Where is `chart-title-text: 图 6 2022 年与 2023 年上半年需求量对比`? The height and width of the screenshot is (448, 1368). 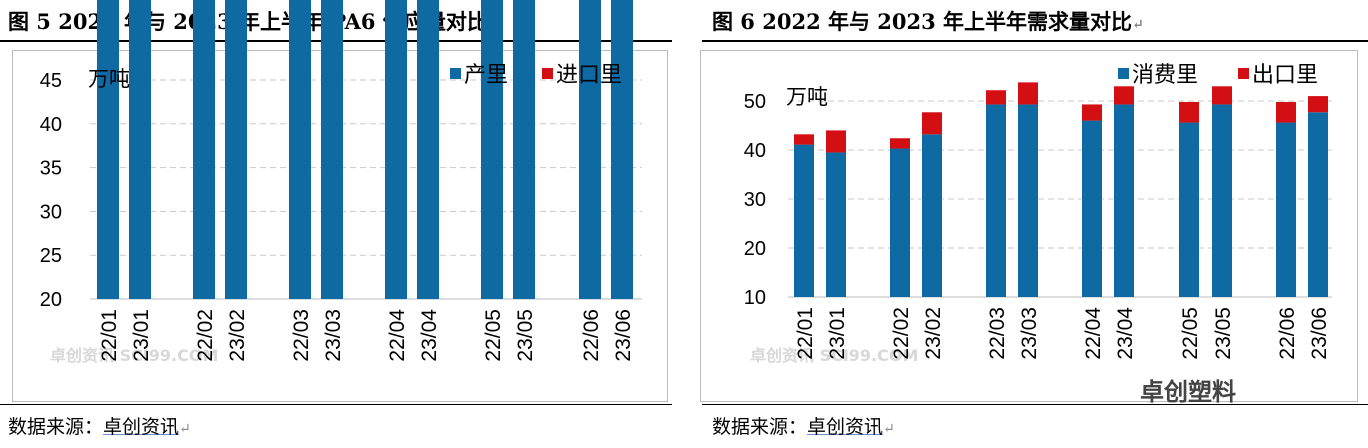 chart-title-text: 图 6 2022 年与 2023 年上半年需求量对比 is located at coordinates (922, 21).